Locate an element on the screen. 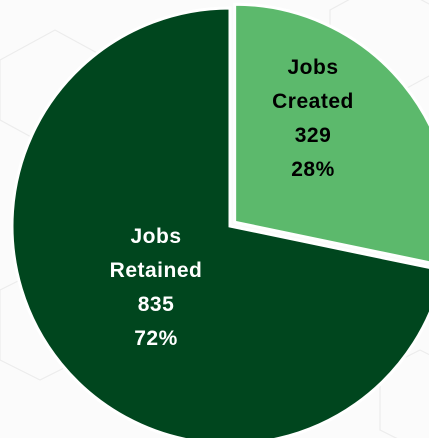 This screenshot has height=438, width=429. slice-value-label: 835 is located at coordinates (156, 304).